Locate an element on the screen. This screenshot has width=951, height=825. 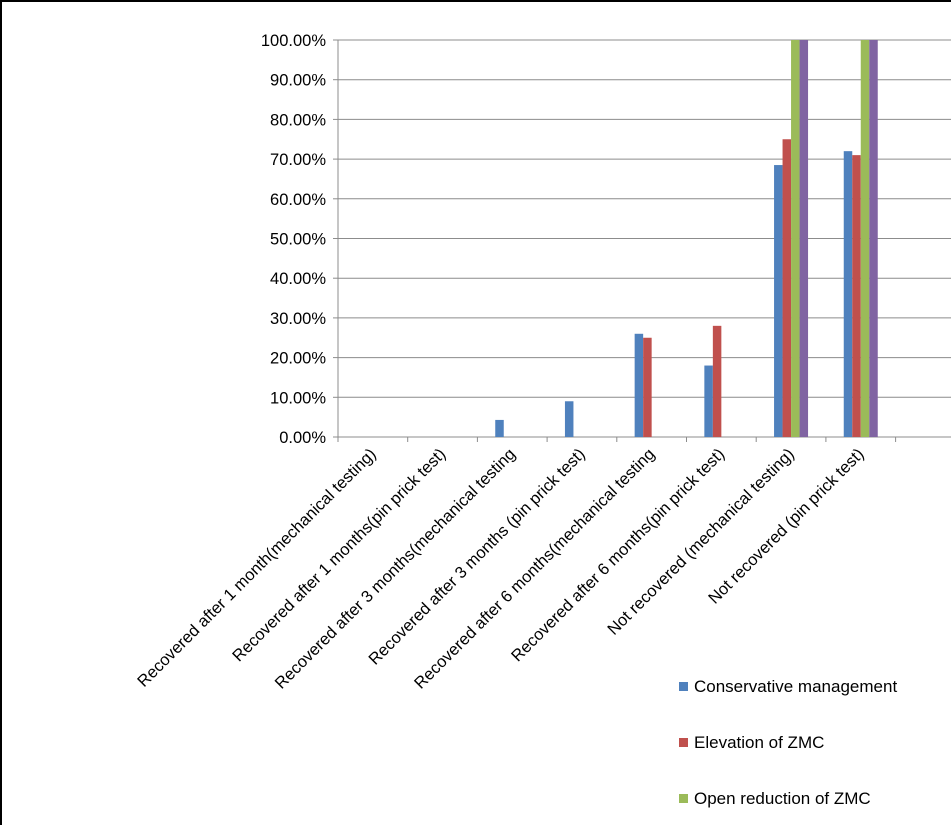
y-tick-label: 0.00% is located at coordinates (302, 438).